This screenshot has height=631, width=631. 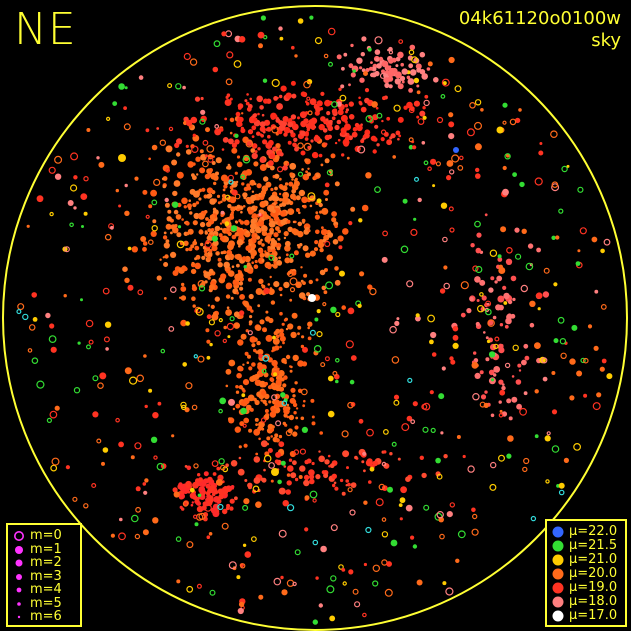 What do you see at coordinates (44, 563) in the screenshot?
I see `legend-item-m2: m=2` at bounding box center [44, 563].